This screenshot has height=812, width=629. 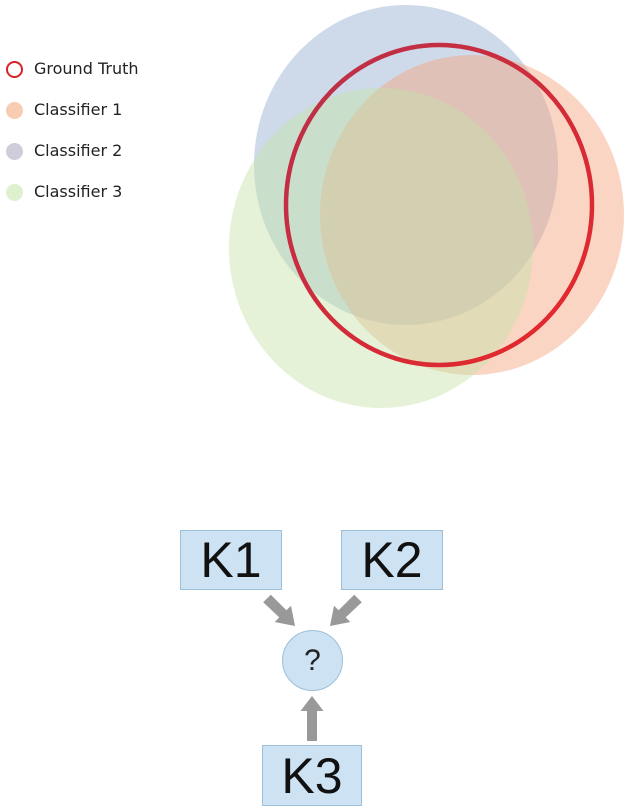 I want to click on legend-item-classifier-1: Classifier 1, so click(x=72, y=117).